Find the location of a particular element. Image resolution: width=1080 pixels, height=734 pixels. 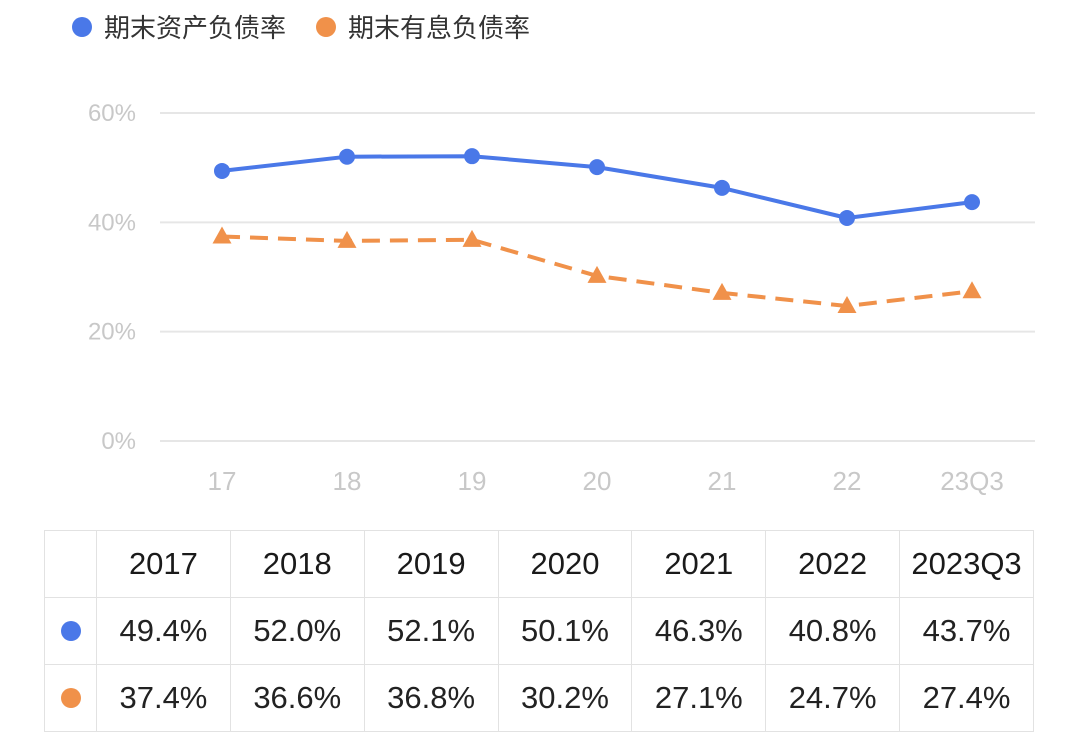

table-header: 2021 is located at coordinates (699, 564).